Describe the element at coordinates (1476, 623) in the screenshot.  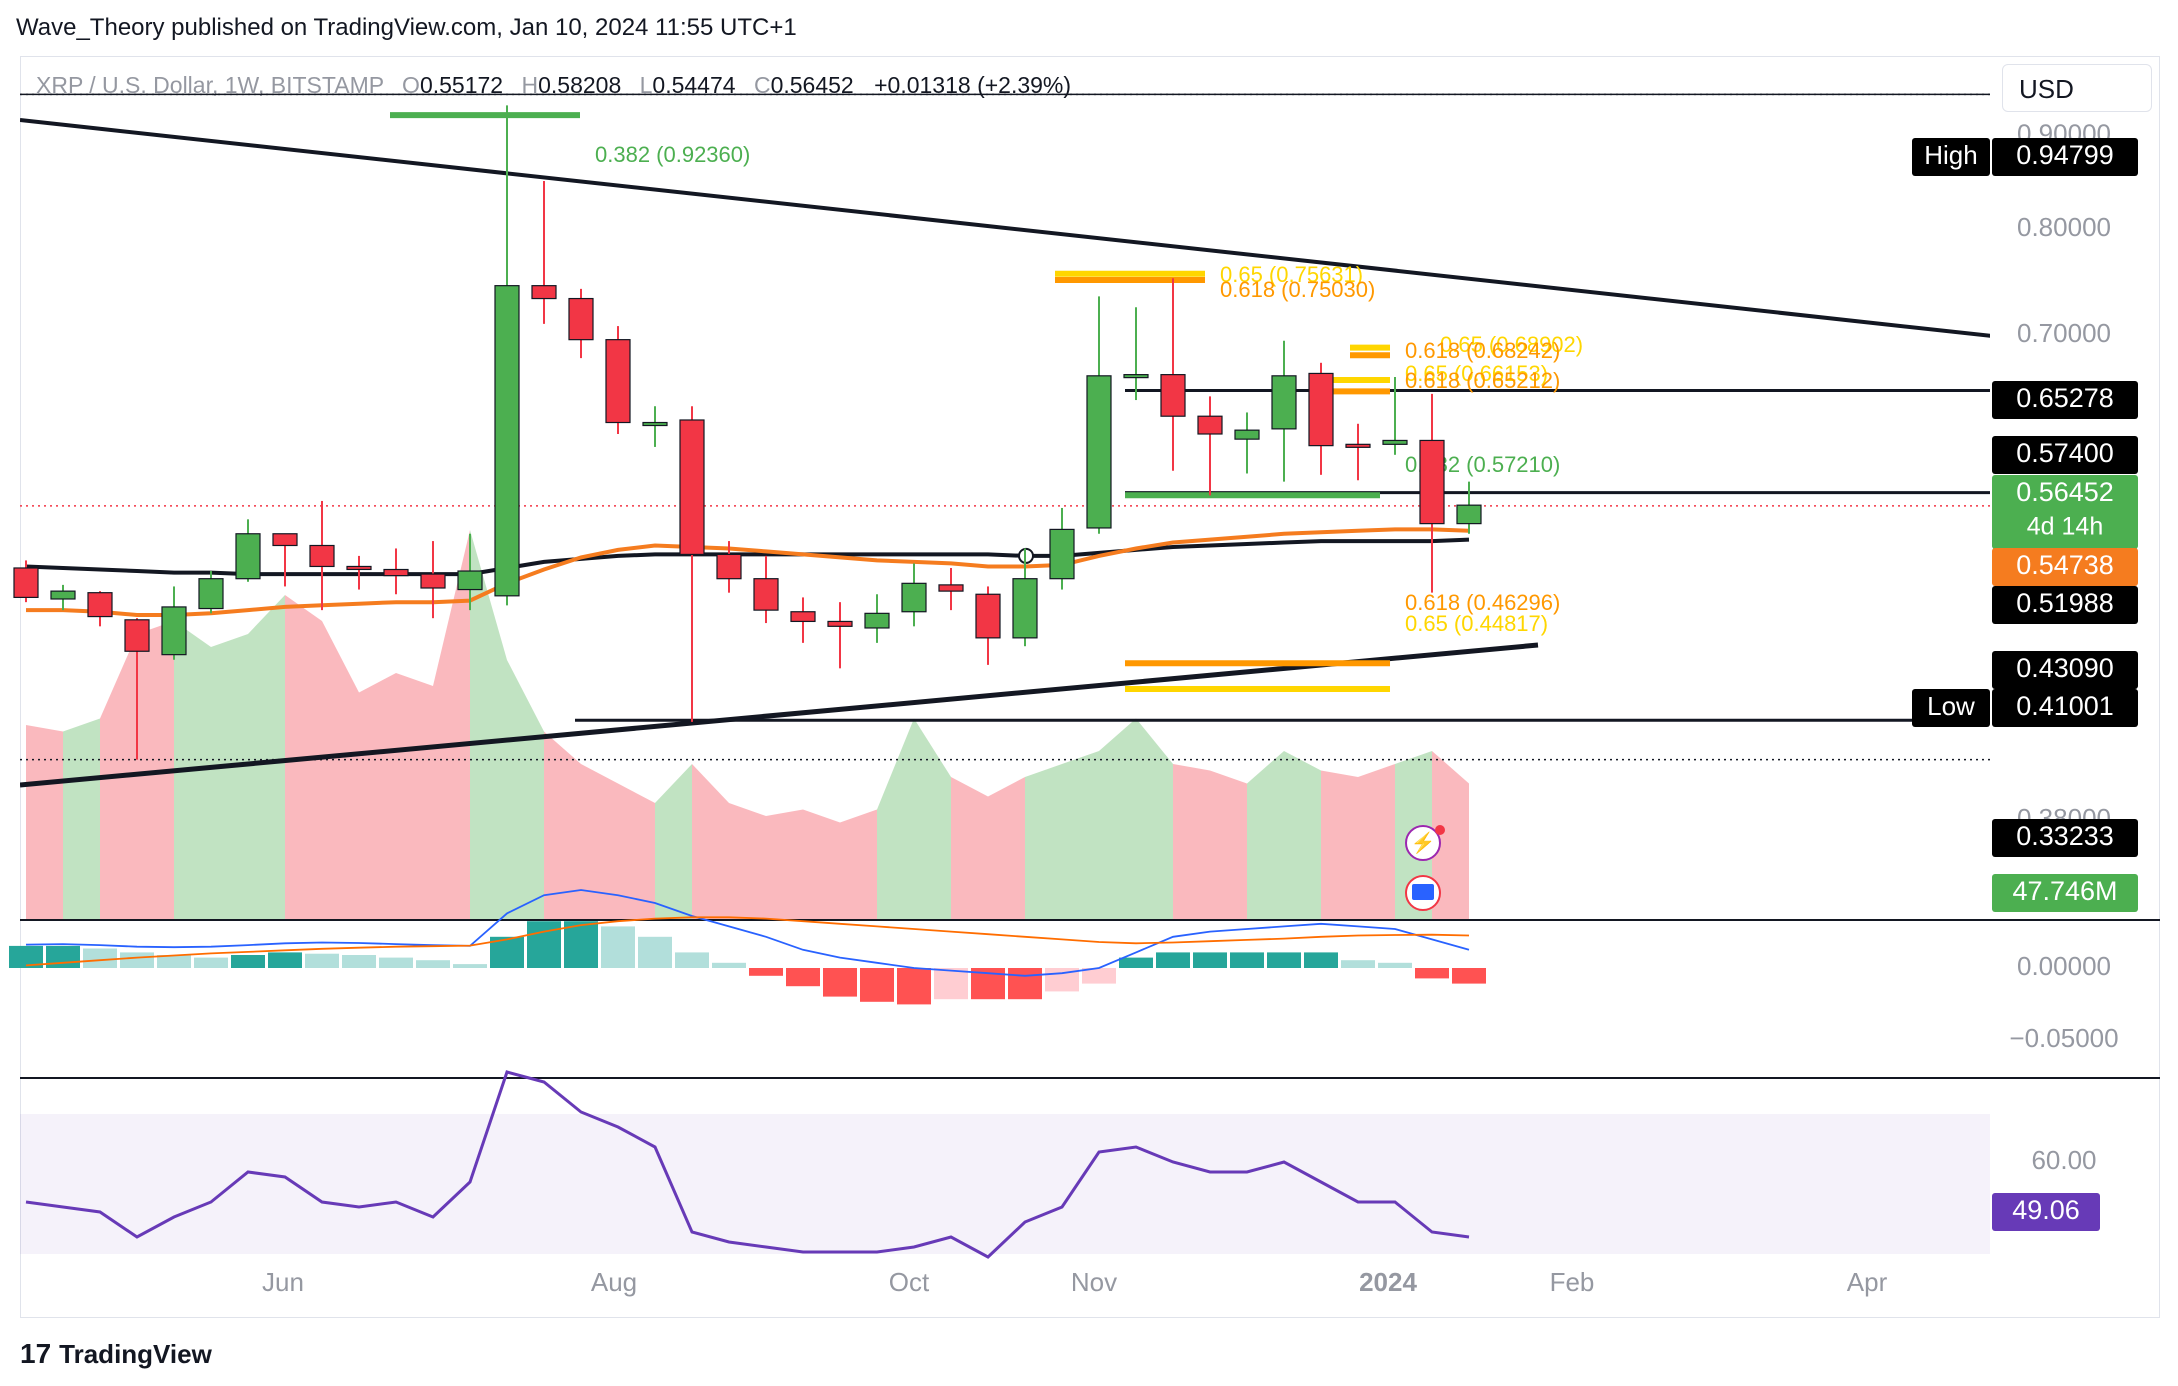
I see `fib-level-label: 0.65 (0.44817)` at that location.